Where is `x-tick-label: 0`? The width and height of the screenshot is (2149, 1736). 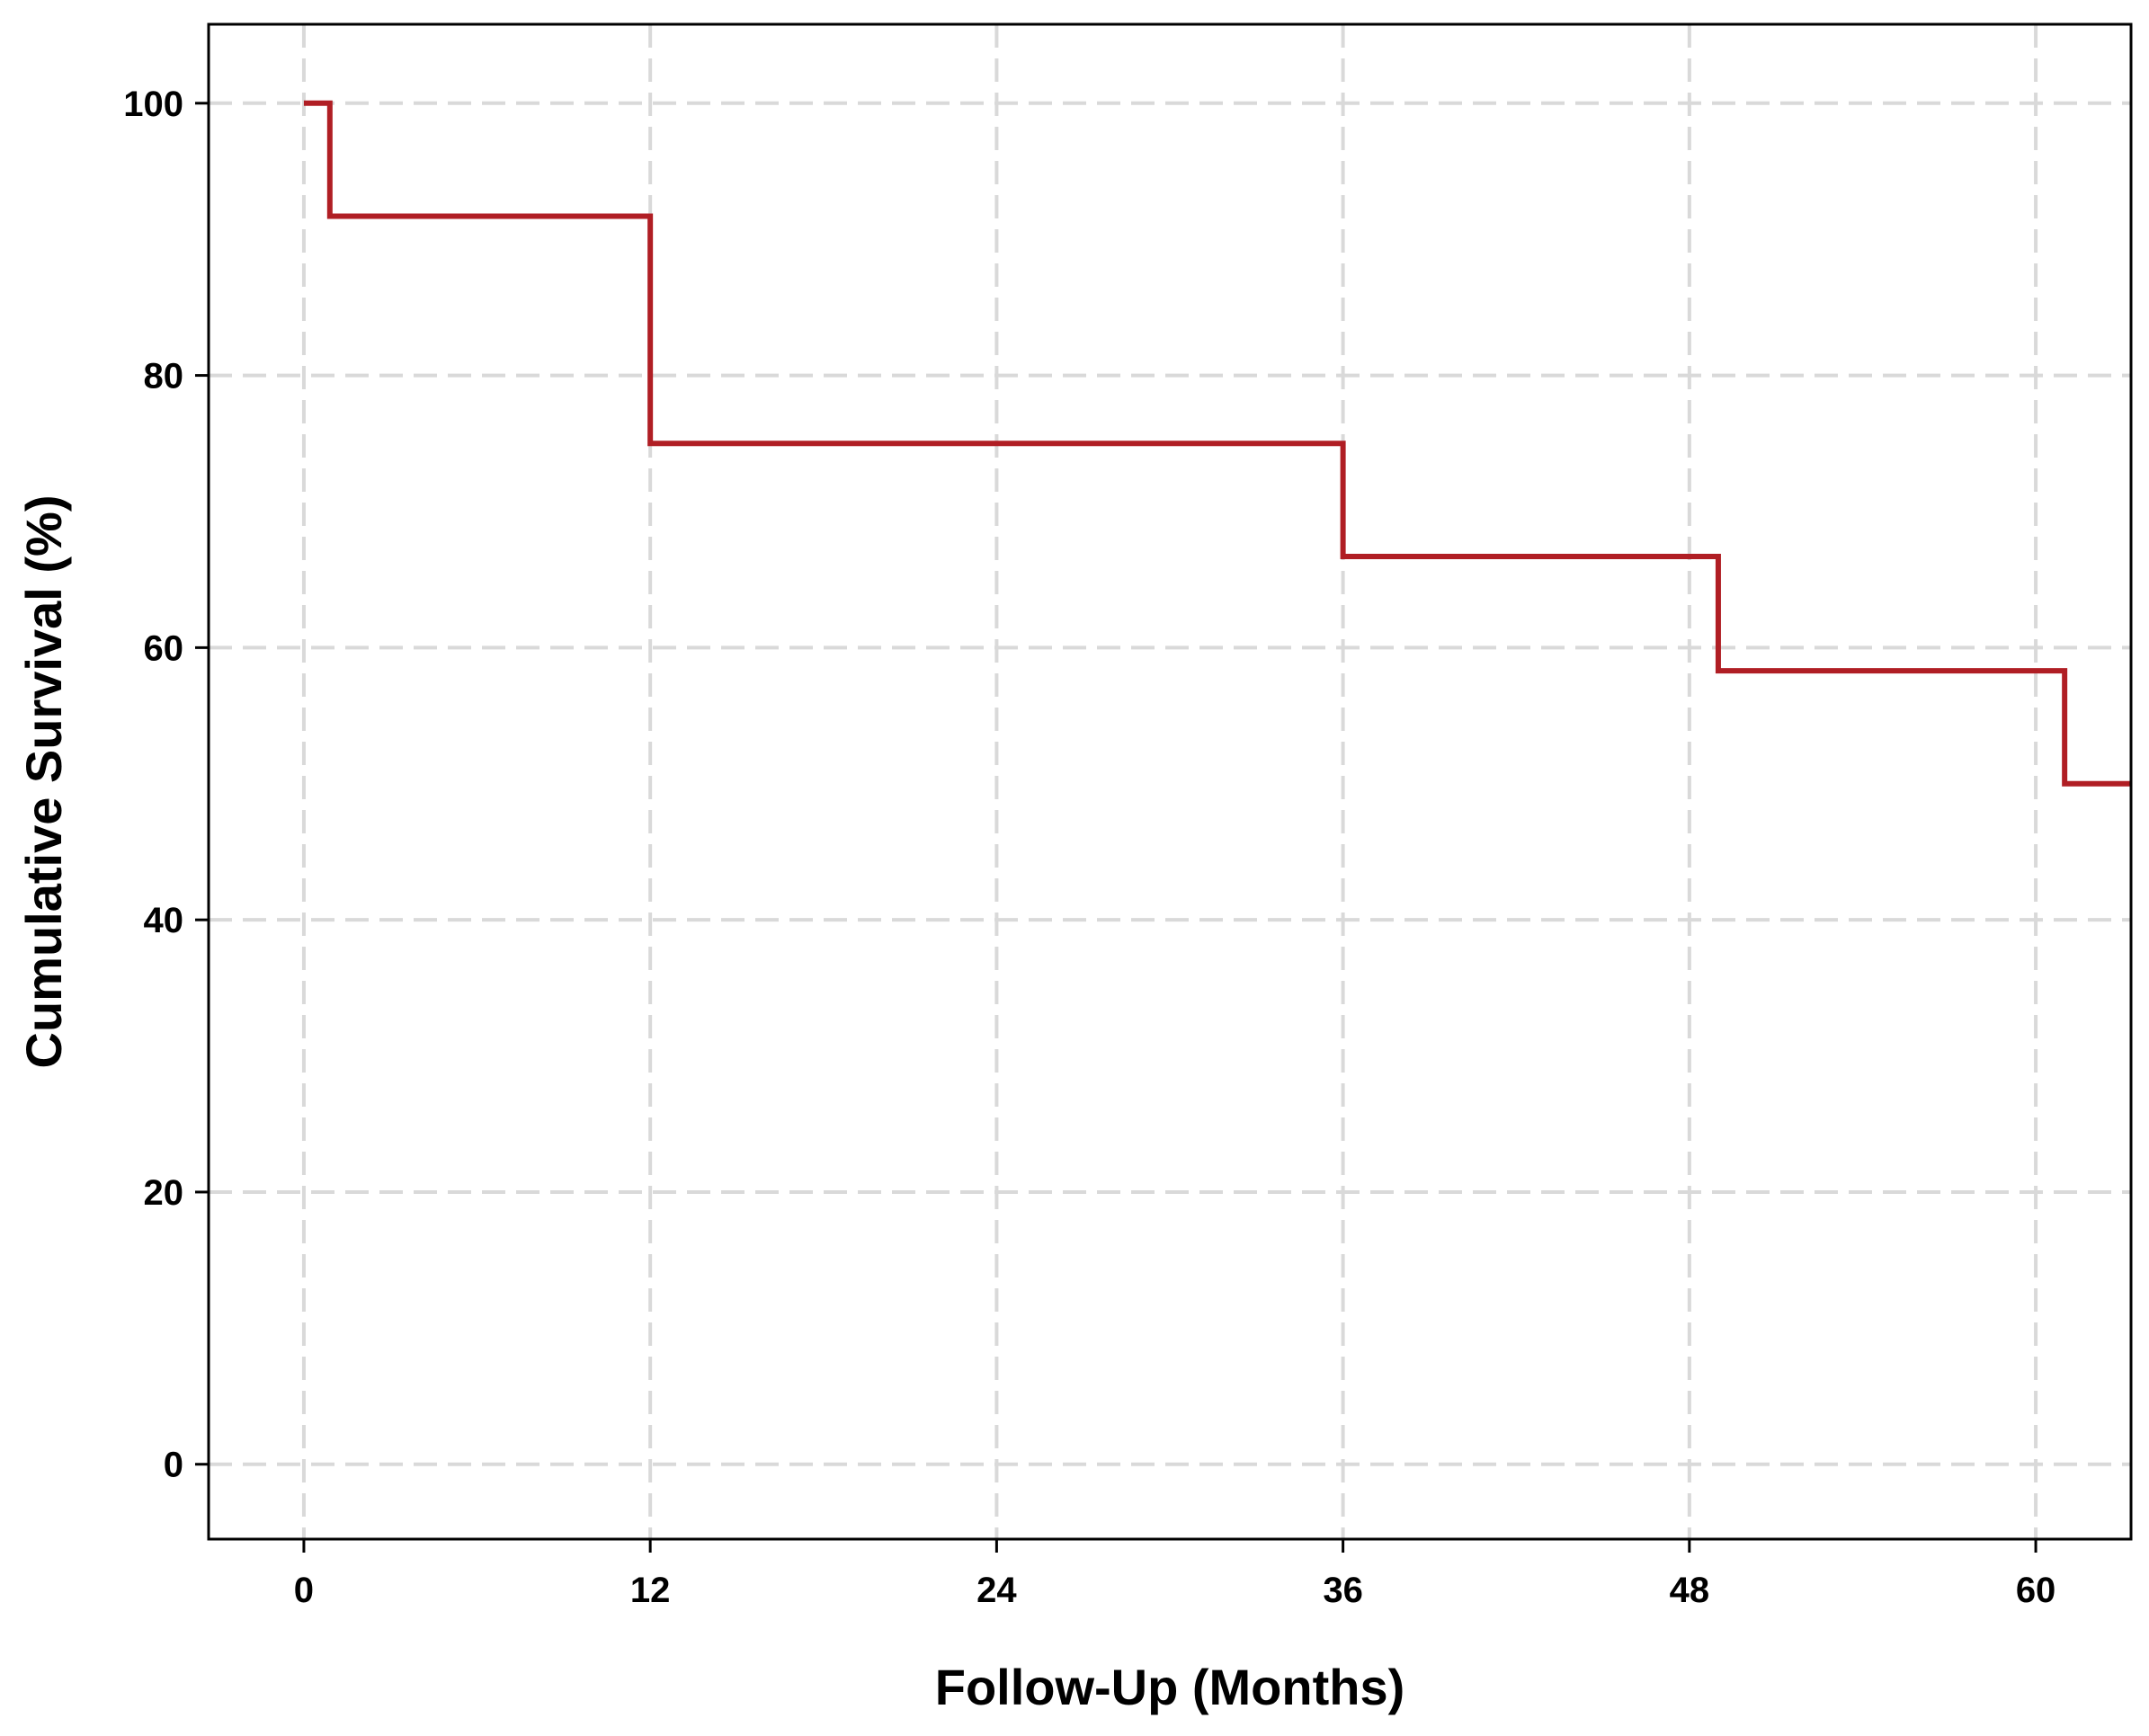 x-tick-label: 0 is located at coordinates (304, 1590).